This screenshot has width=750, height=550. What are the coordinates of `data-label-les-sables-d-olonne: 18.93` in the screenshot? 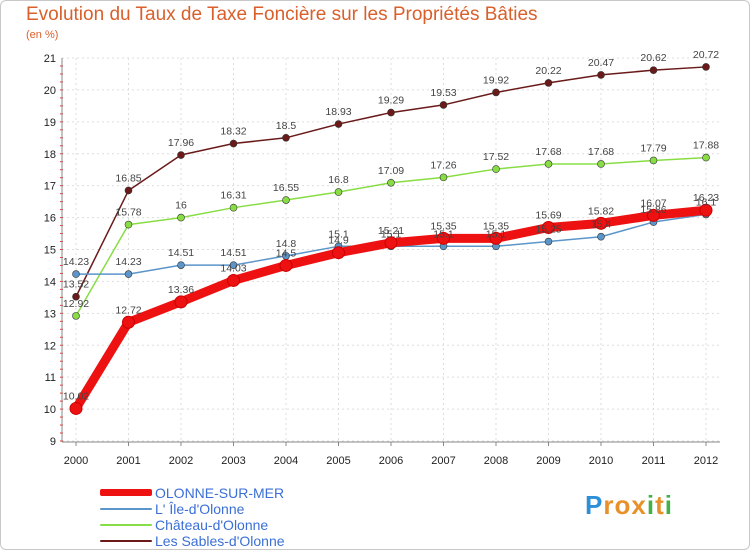 It's located at (338, 112).